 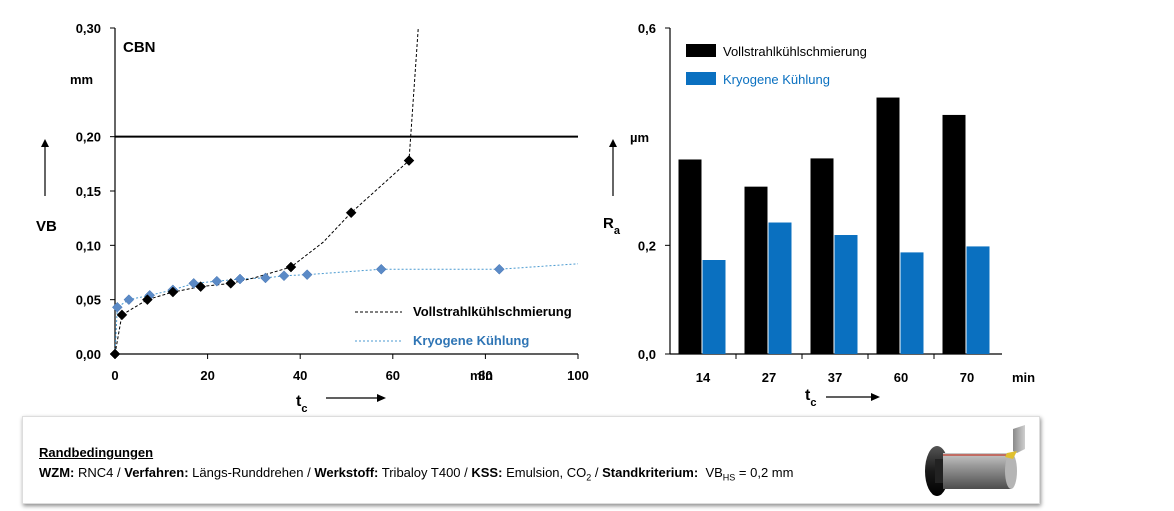 I want to click on category-label: 27, so click(x=769, y=377).